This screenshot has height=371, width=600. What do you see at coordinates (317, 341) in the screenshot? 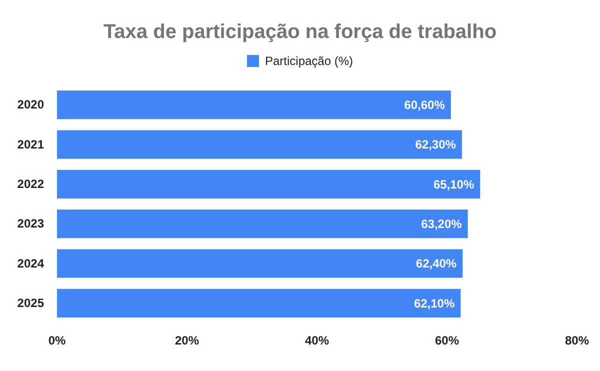
I see `x-tick-label: 40%` at bounding box center [317, 341].